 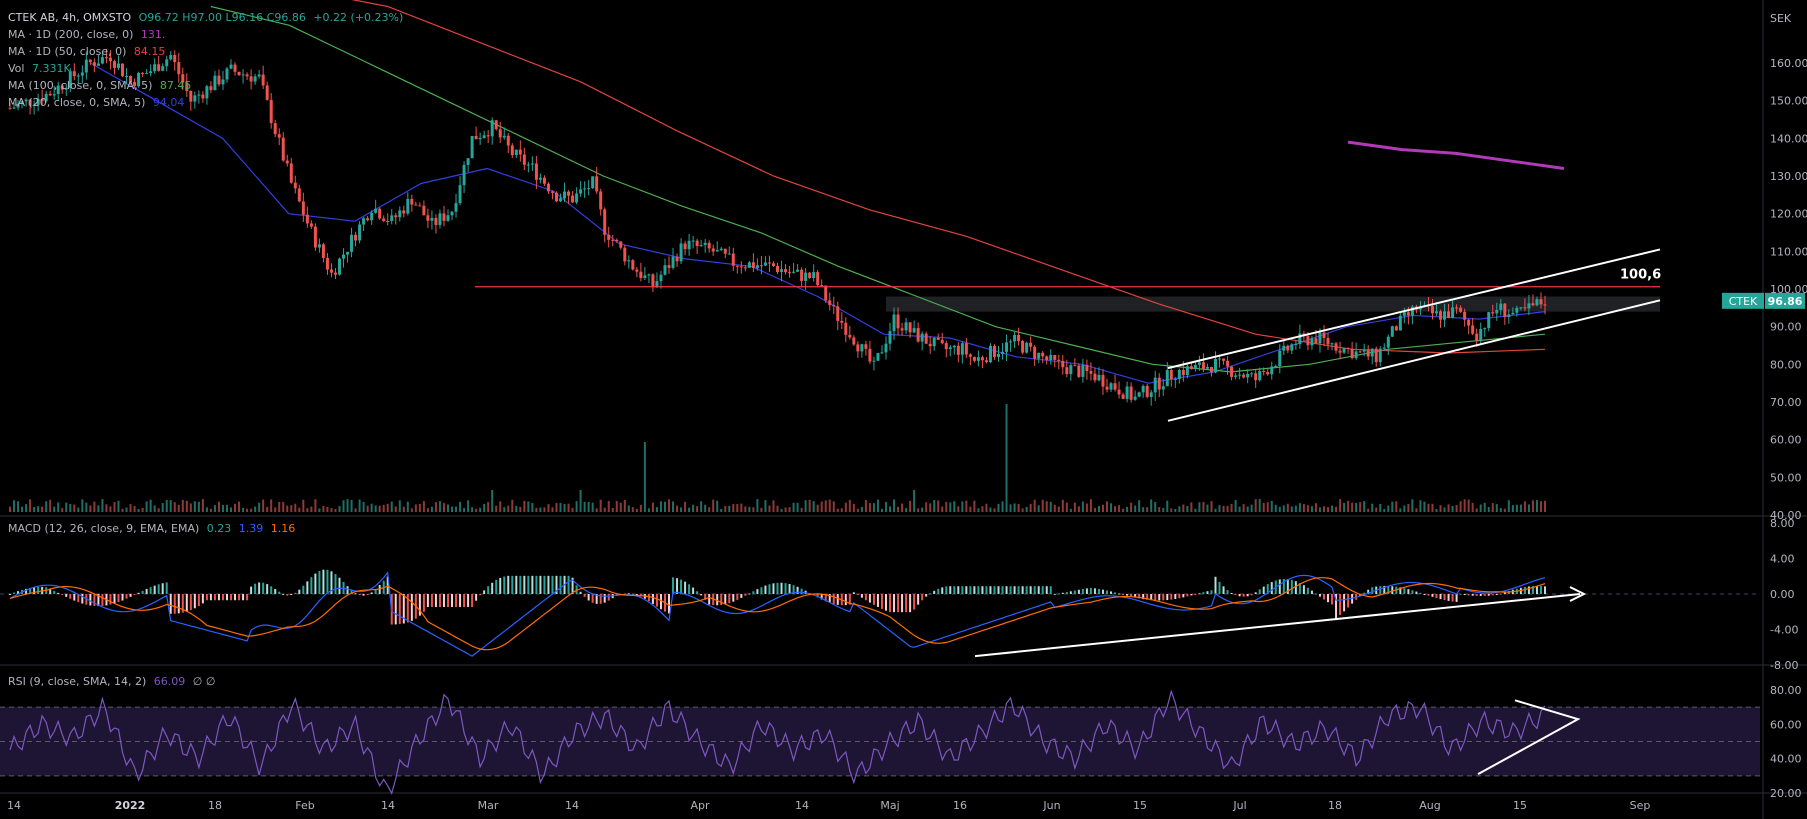 I want to click on indicator-ma100: MA (100, close, 0, SMA, 5) 87.45, so click(x=205, y=85).